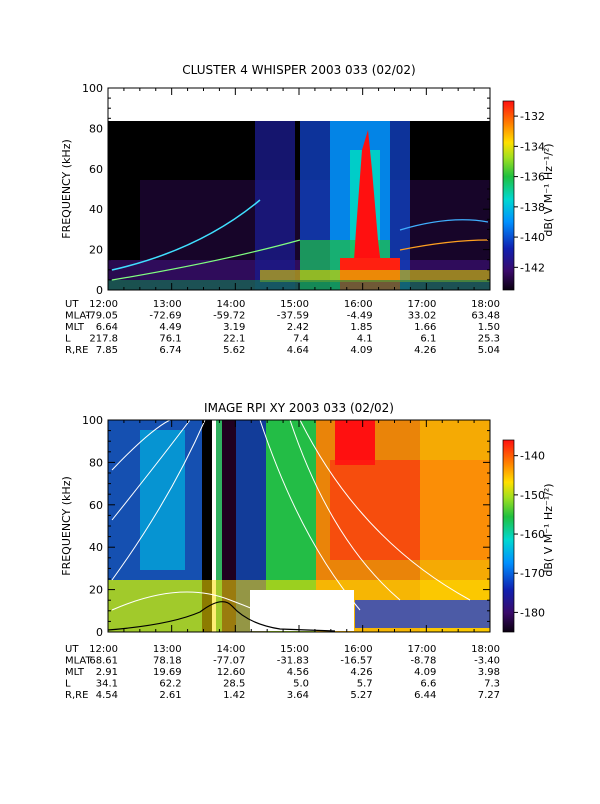 This screenshot has width=600, height=804. I want to click on ephemeris-value: -79.05, so click(102, 316).